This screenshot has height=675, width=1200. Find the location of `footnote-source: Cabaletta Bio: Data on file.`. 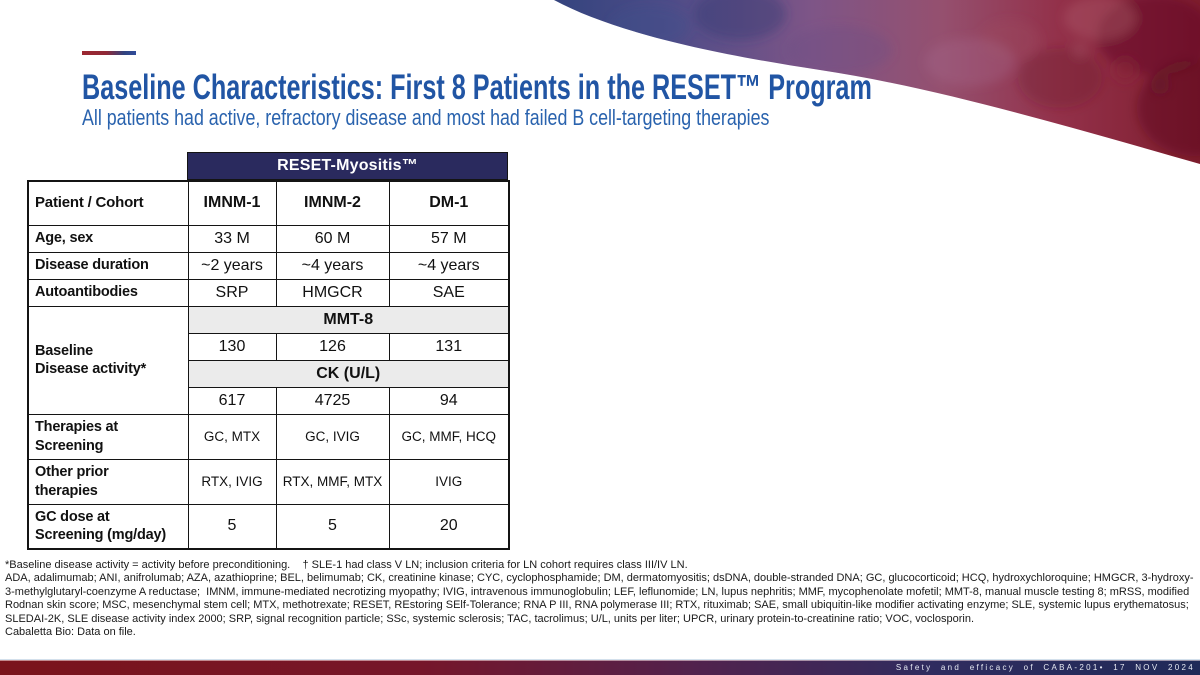

footnote-source: Cabaletta Bio: Data on file. is located at coordinates (70, 632).